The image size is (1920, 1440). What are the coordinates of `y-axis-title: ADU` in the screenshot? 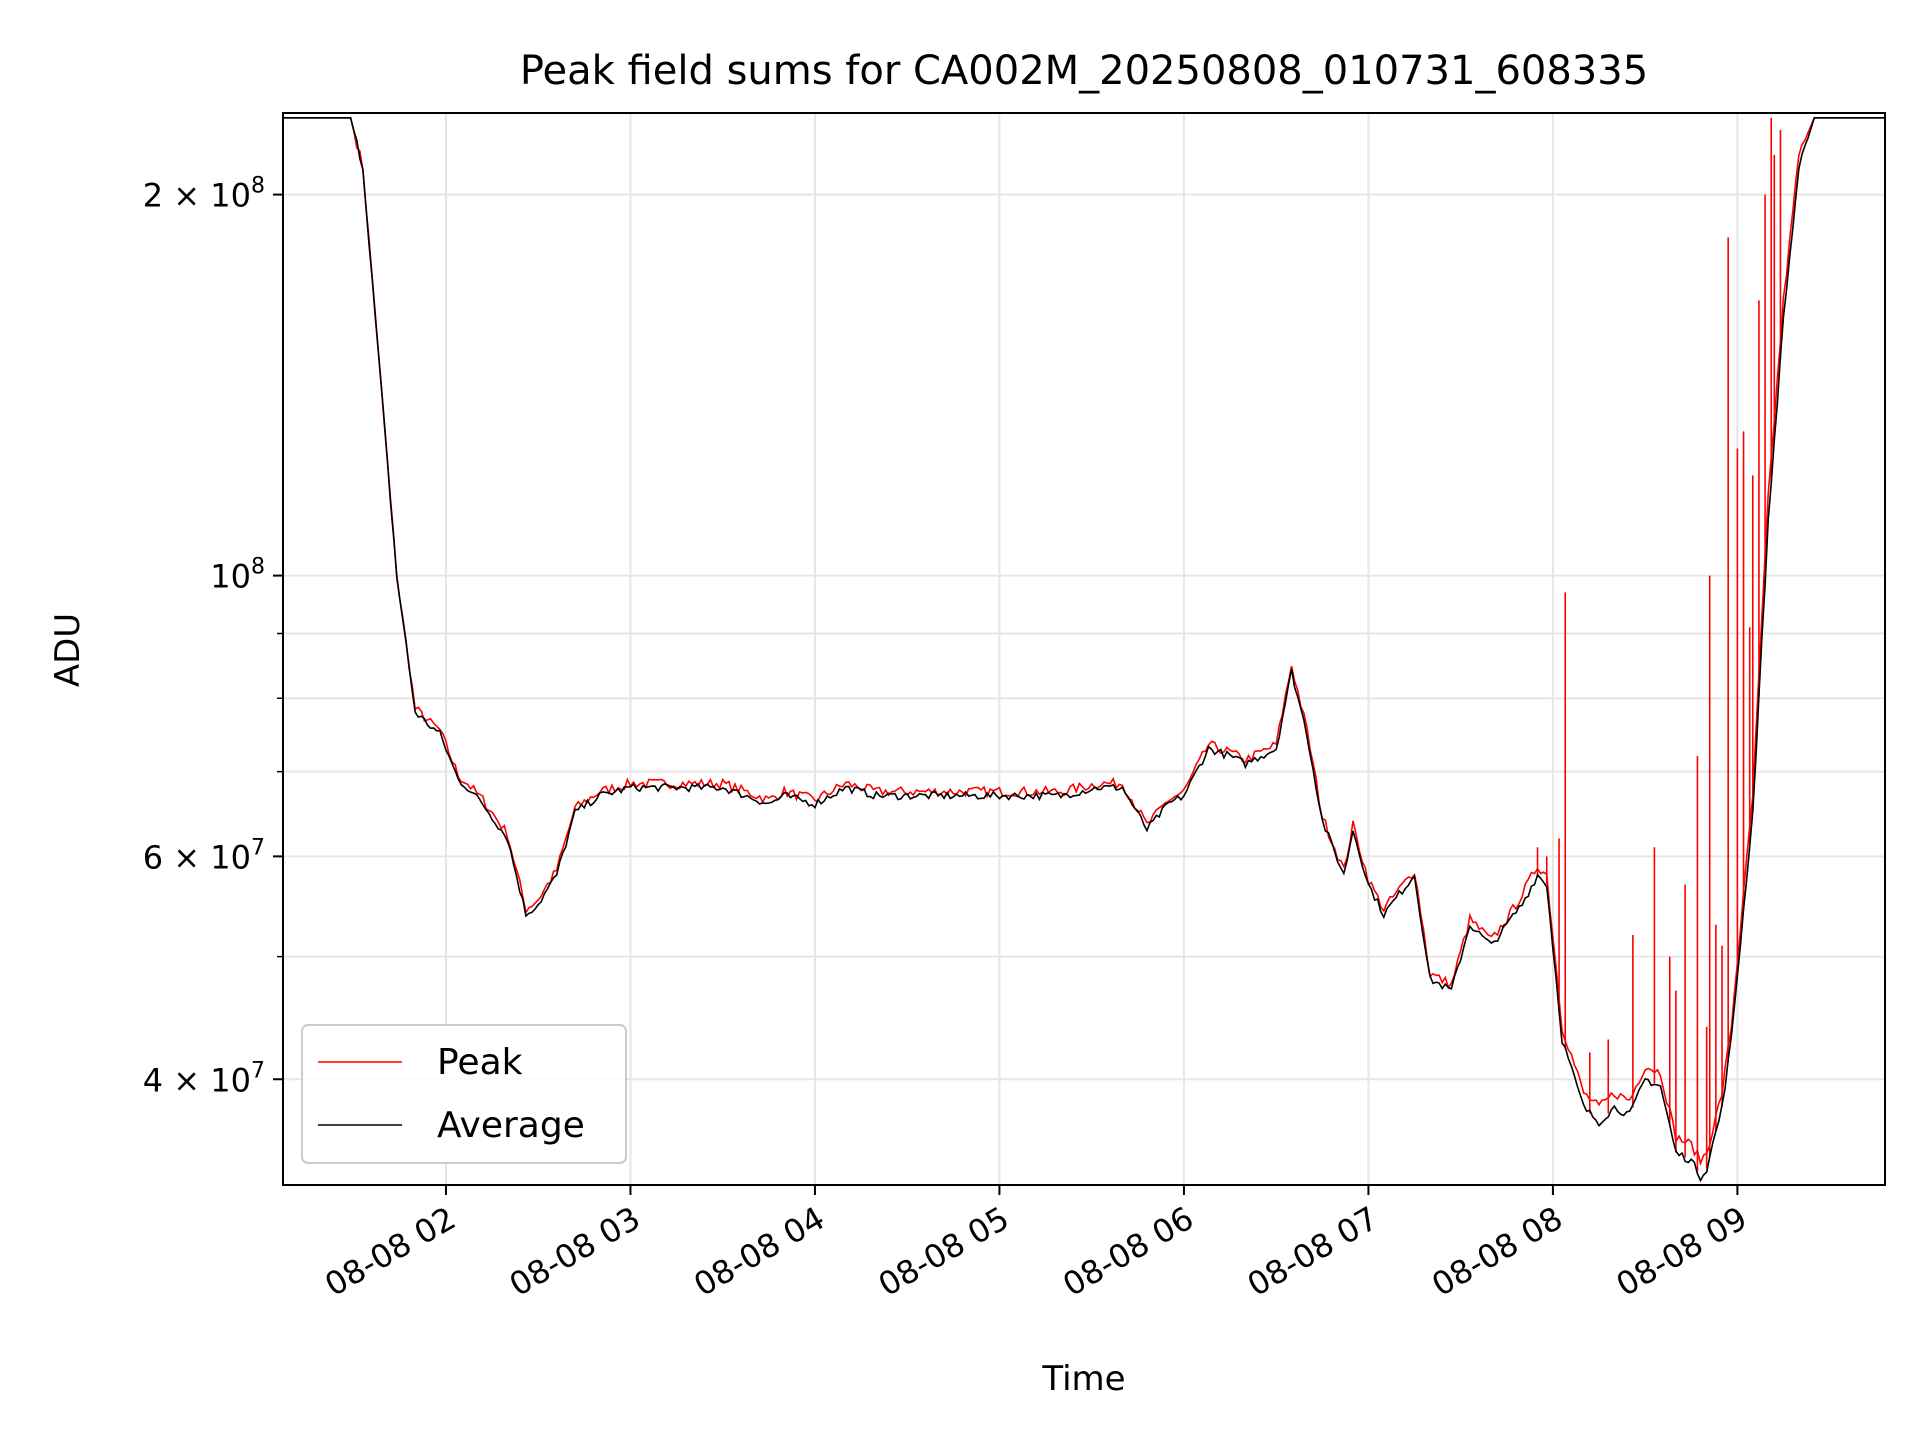 It's located at (68, 650).